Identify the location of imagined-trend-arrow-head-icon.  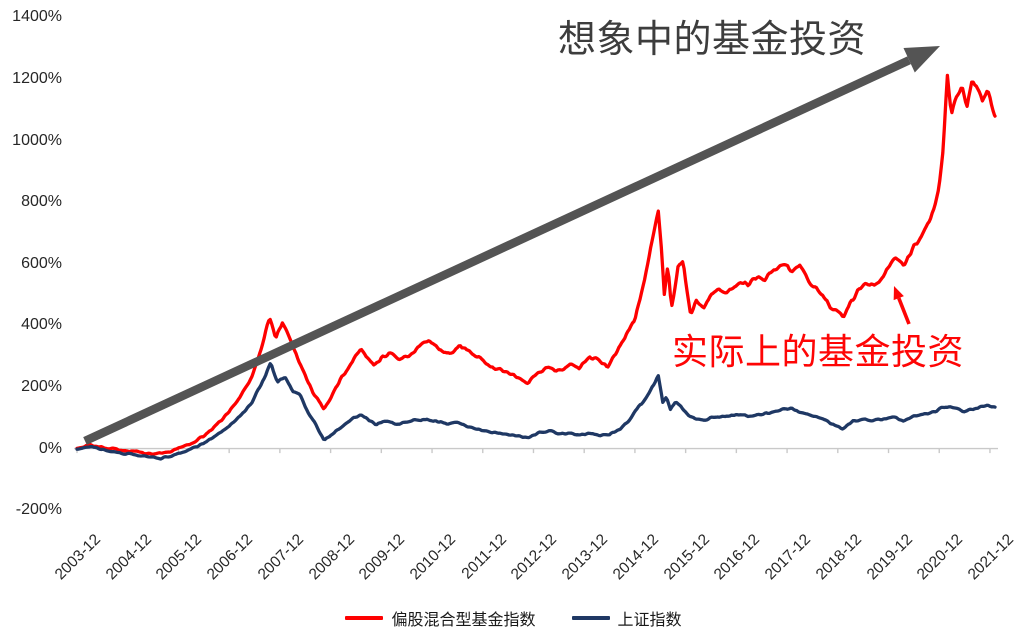
(921, 59).